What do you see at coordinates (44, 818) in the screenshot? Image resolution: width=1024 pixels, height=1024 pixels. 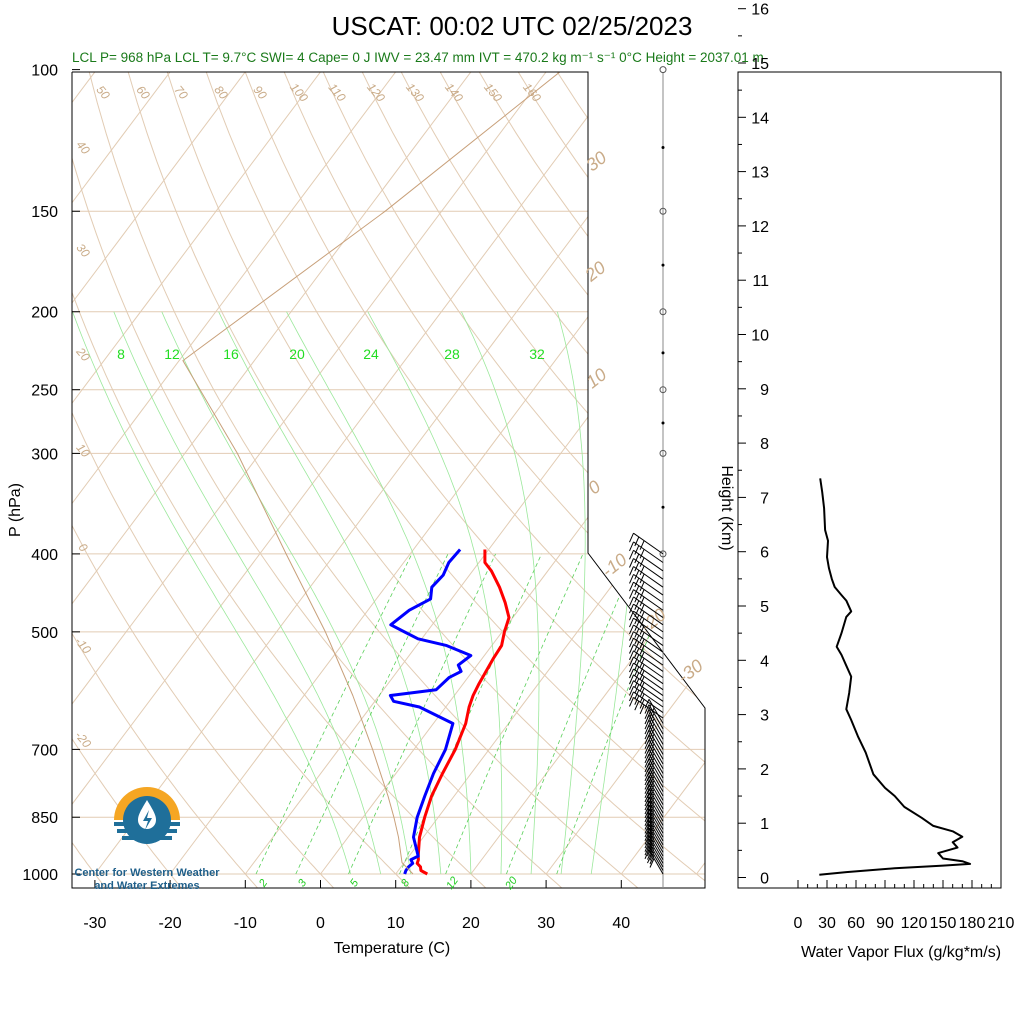 I see `y-tick-label: 850` at bounding box center [44, 818].